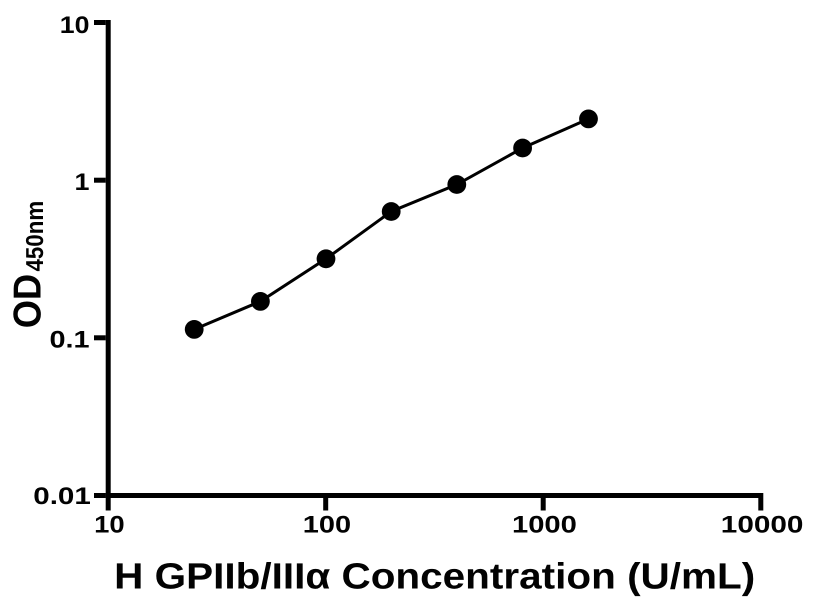 This screenshot has width=816, height=612. Describe the element at coordinates (62, 496) in the screenshot. I see `svg-text: 0.01` at that location.